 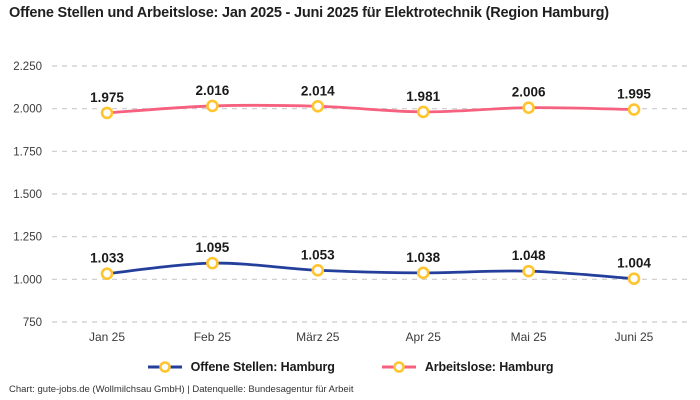 I want to click on data-point-label: 1.038, so click(x=423, y=257).